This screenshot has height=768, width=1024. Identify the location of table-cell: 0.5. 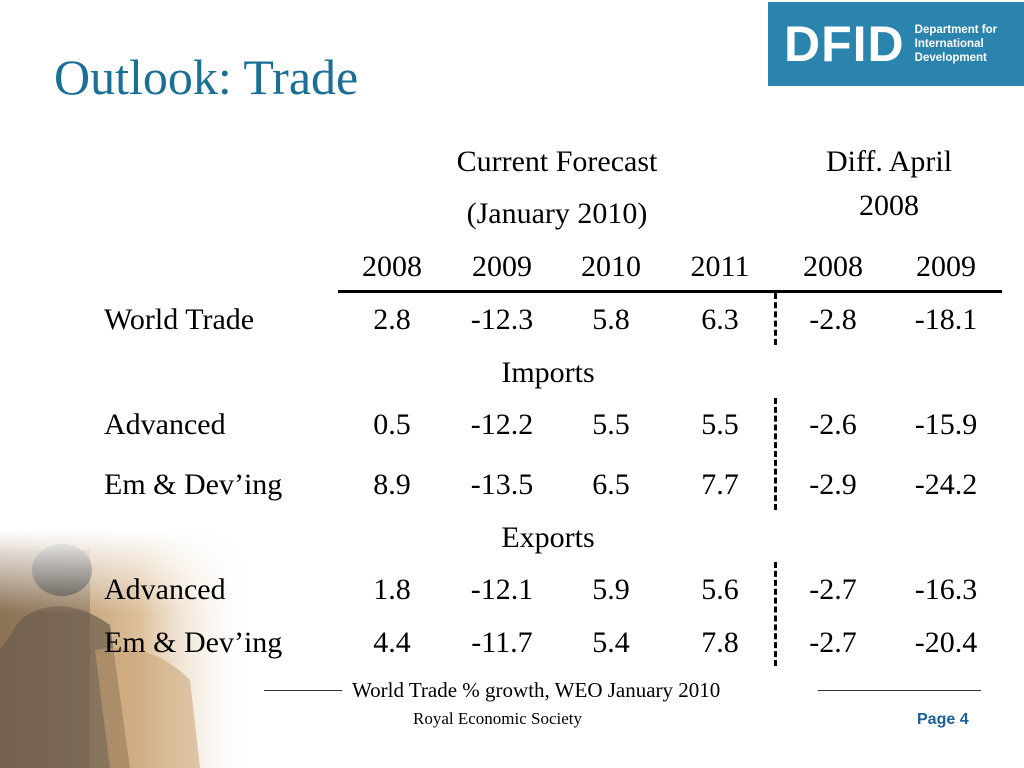
(392, 424).